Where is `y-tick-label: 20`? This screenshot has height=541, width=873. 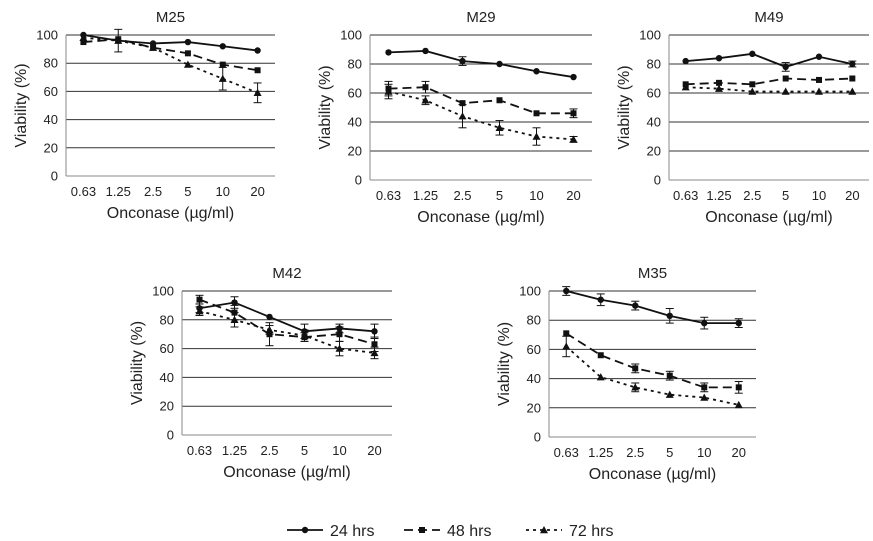
y-tick-label: 20 is located at coordinates (355, 151).